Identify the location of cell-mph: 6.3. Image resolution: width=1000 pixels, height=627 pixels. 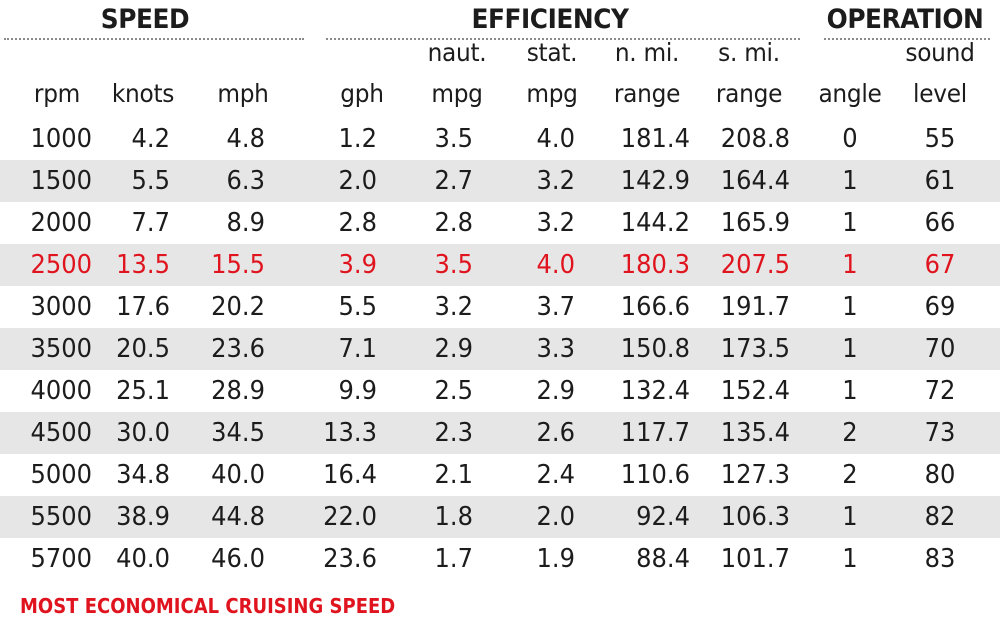
(245, 181).